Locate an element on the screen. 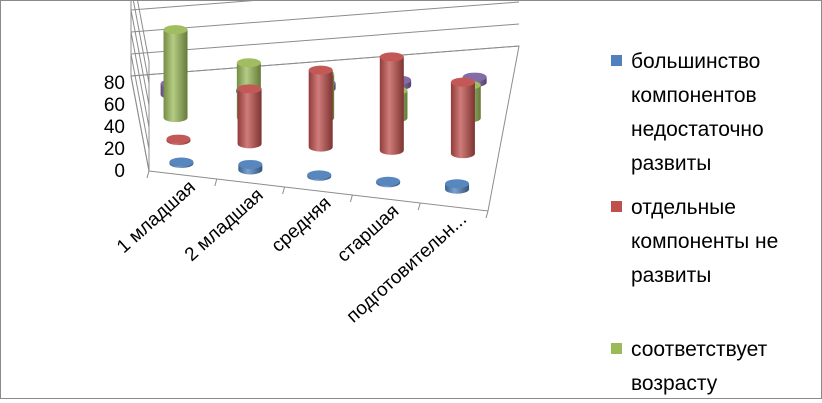 This screenshot has width=822, height=403. x-tick-label: старшая is located at coordinates (368, 234).